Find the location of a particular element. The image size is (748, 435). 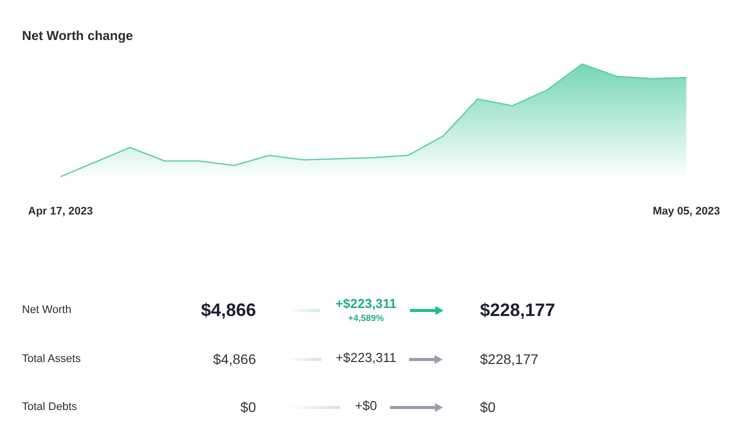

text: +4,589% is located at coordinates (366, 318).